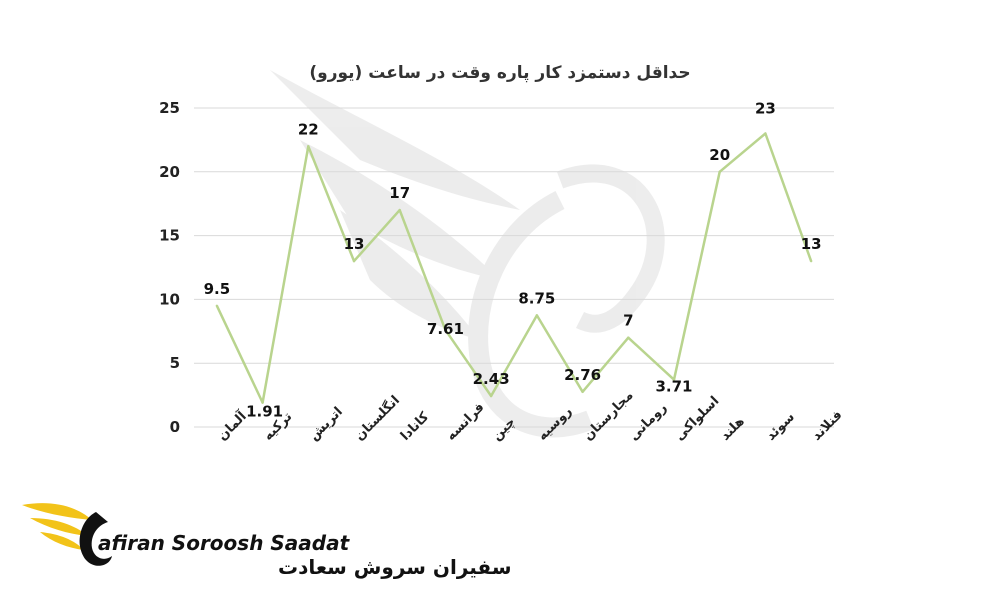  Describe the element at coordinates (733, 429) in the screenshot. I see `x-tick-label: هلند` at that location.